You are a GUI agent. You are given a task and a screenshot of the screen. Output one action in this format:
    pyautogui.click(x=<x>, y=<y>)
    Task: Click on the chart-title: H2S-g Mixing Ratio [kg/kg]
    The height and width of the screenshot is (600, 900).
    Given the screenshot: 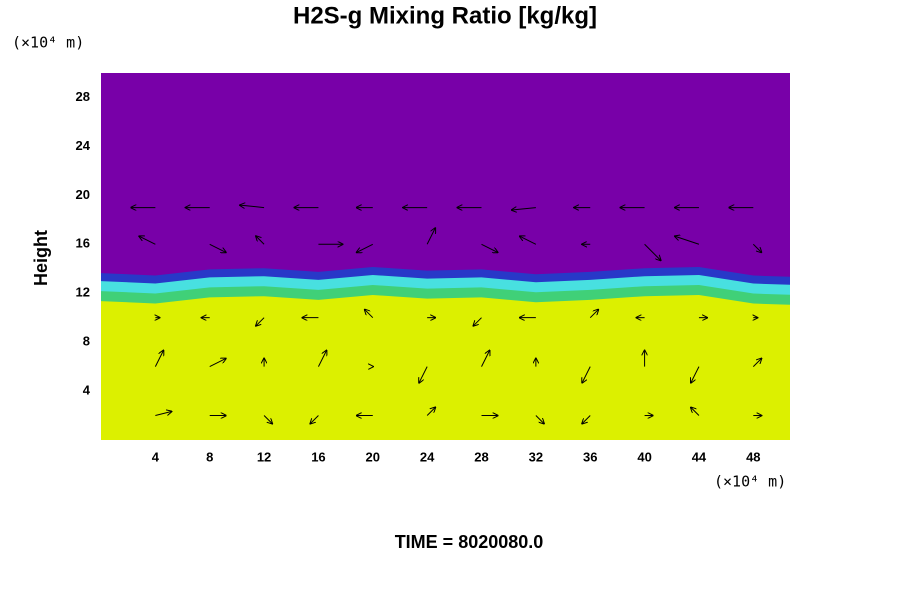 What is the action you would take?
    pyautogui.click(x=445, y=15)
    